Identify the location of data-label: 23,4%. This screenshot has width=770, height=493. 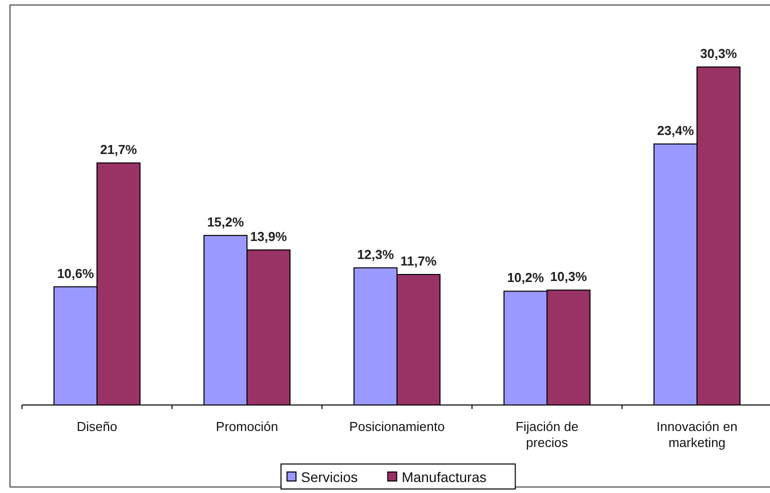
(675, 130).